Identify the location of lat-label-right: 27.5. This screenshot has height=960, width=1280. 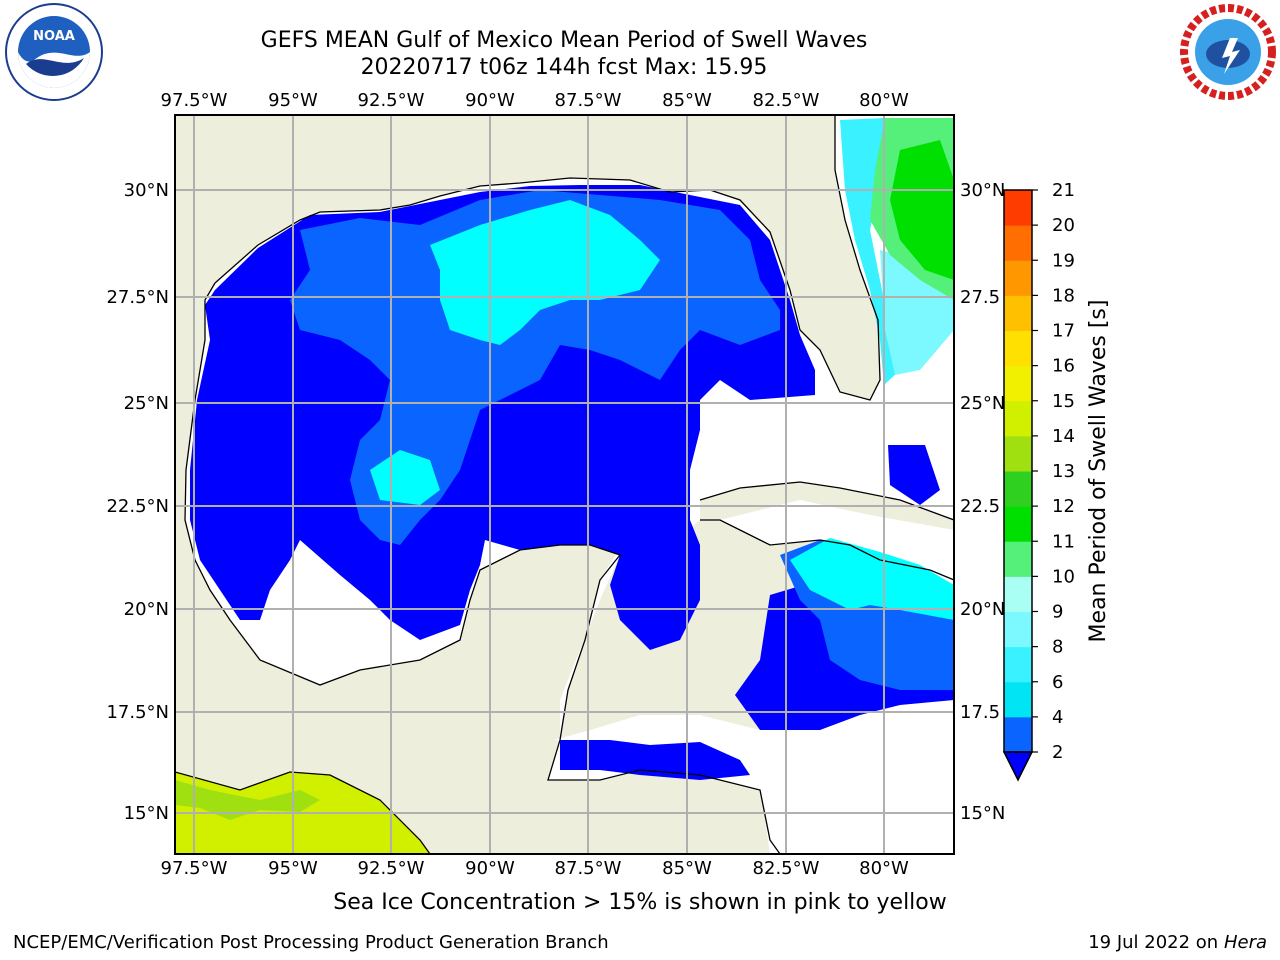
(980, 297).